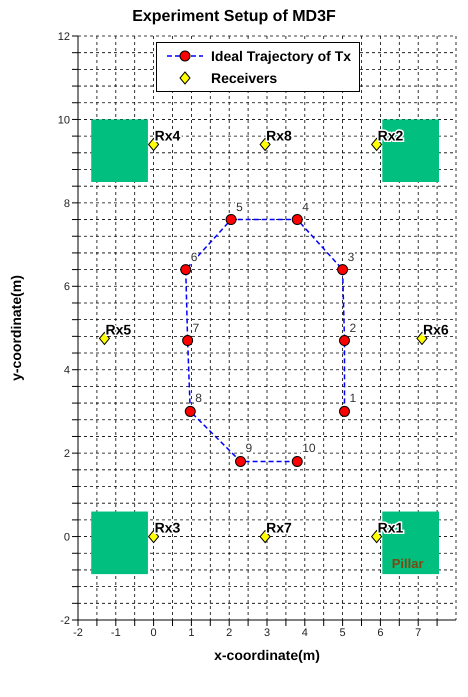 Image resolution: width=468 pixels, height=697 pixels. I want to click on x-tick-label: -2, so click(78, 632).